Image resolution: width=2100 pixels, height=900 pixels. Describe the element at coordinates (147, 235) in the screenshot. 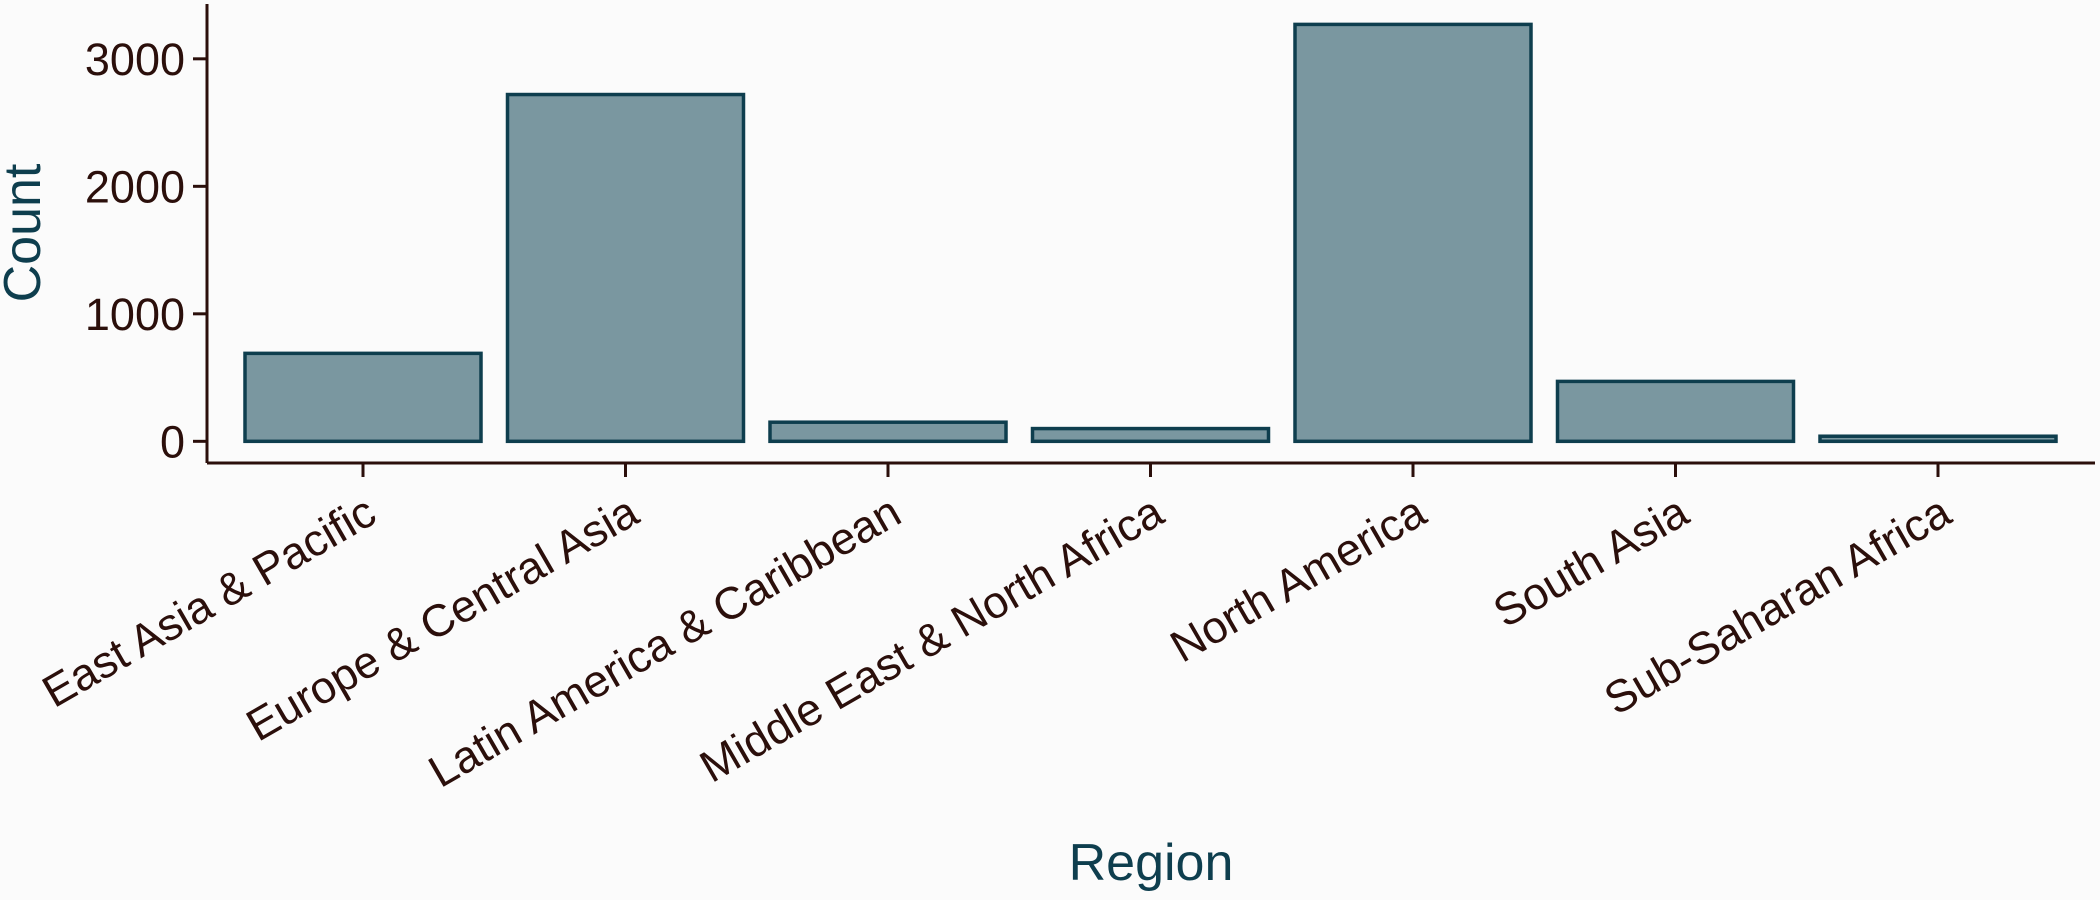

I see `y-axis: 0 1000 2000 3000` at that location.